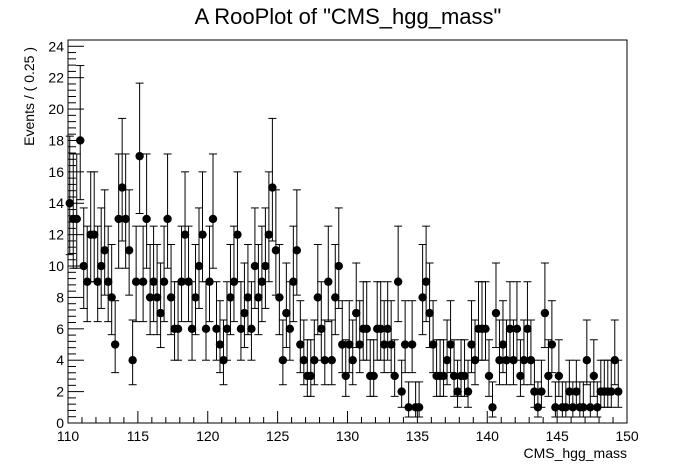 The height and width of the screenshot is (472, 696). What do you see at coordinates (627, 436) in the screenshot?
I see `x-tick-label: 150` at bounding box center [627, 436].